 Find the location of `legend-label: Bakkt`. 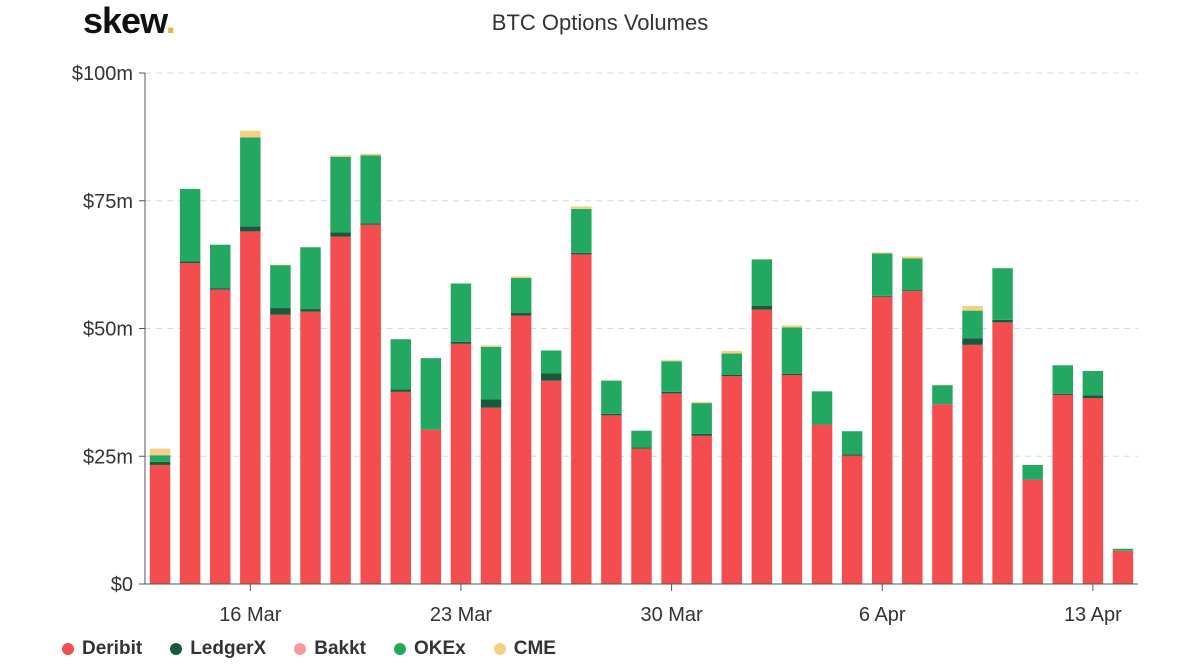

legend-label: Bakkt is located at coordinates (340, 648).